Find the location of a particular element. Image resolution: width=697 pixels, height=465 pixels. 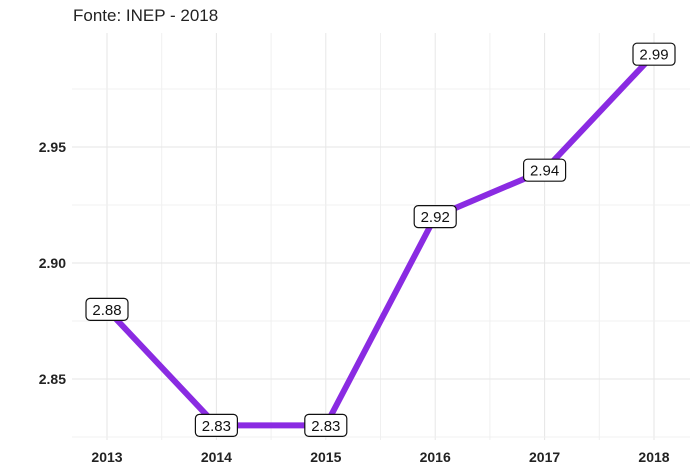

data-label-text: 2.94 is located at coordinates (544, 171).